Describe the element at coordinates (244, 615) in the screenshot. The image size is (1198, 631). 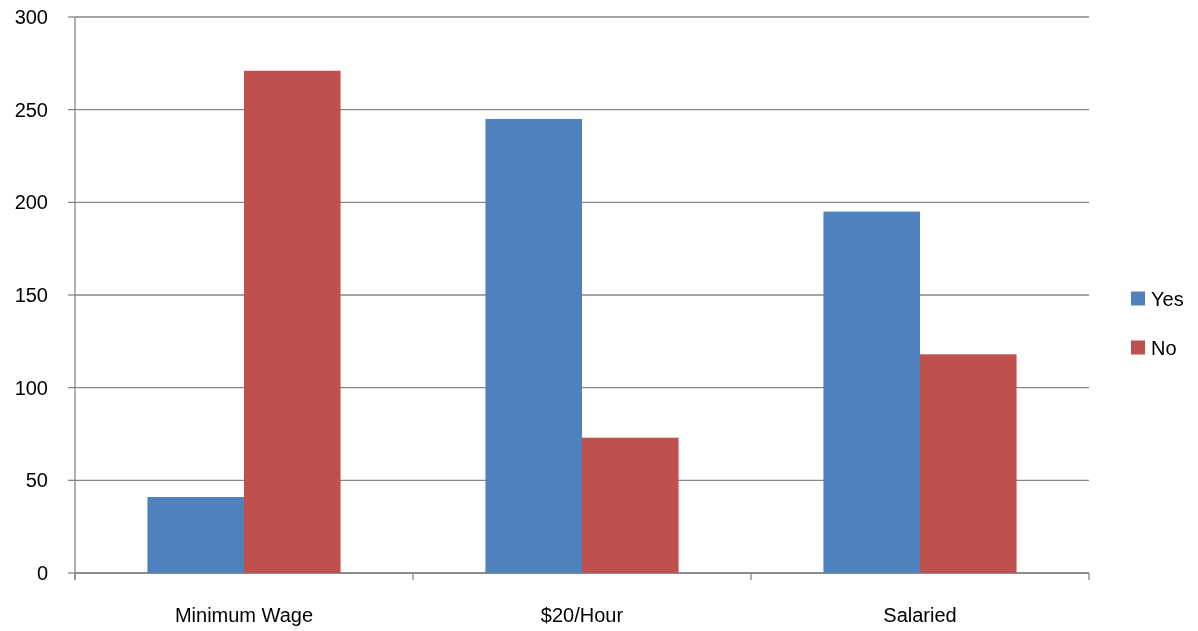
I see `x-tick-label: Minimum Wage` at that location.